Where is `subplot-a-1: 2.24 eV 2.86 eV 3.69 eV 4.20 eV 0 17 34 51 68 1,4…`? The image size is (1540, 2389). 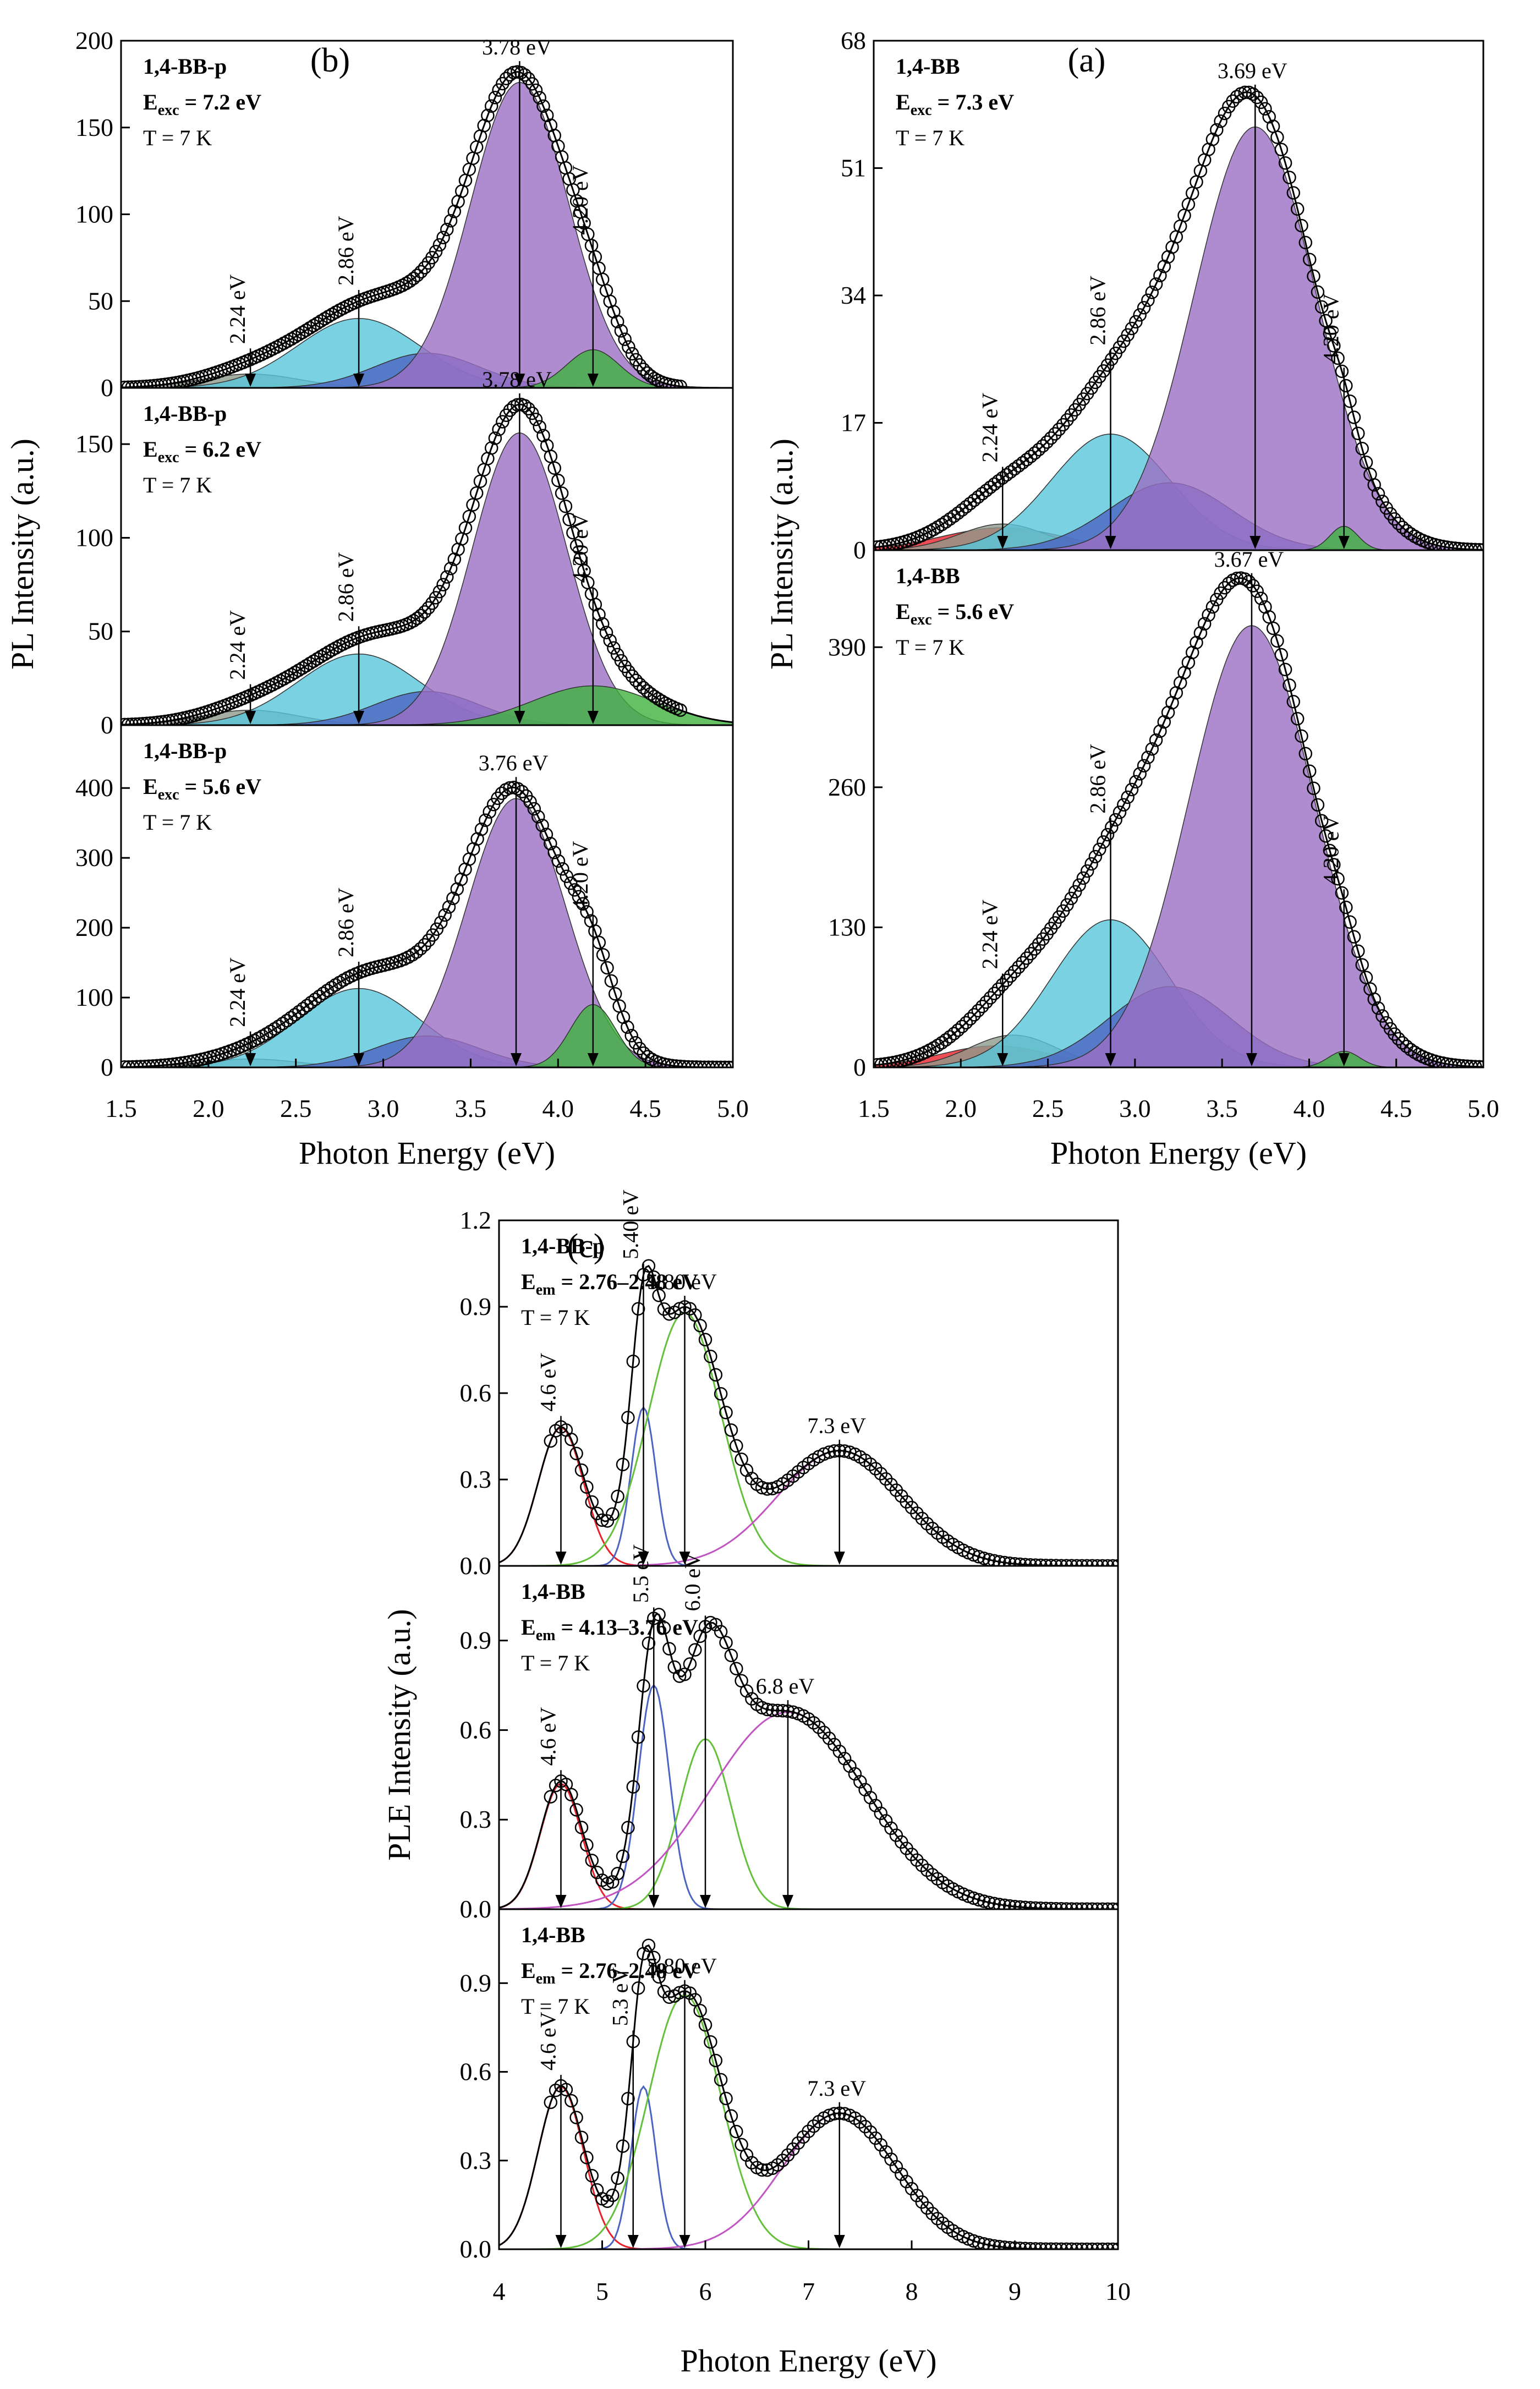
subplot-a-1: 2.24 eV 2.86 eV 3.69 eV 4.20 eV 0 17 34 51 68 1,4… is located at coordinates (1162, 295).